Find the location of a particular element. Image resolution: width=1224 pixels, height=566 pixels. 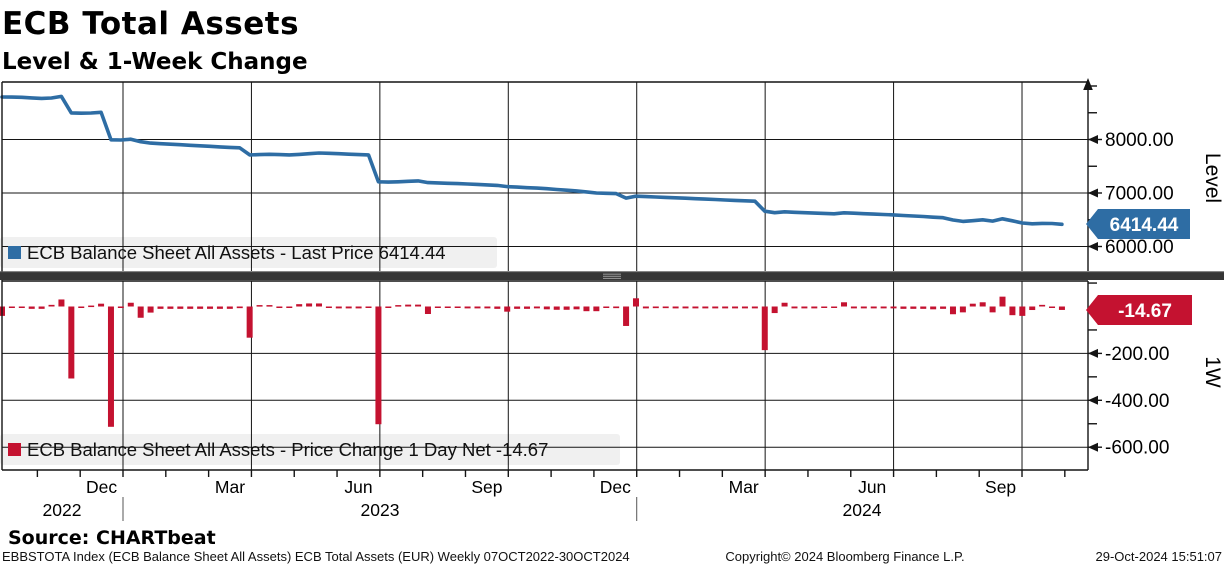

month-label: Dec is located at coordinates (101, 487).